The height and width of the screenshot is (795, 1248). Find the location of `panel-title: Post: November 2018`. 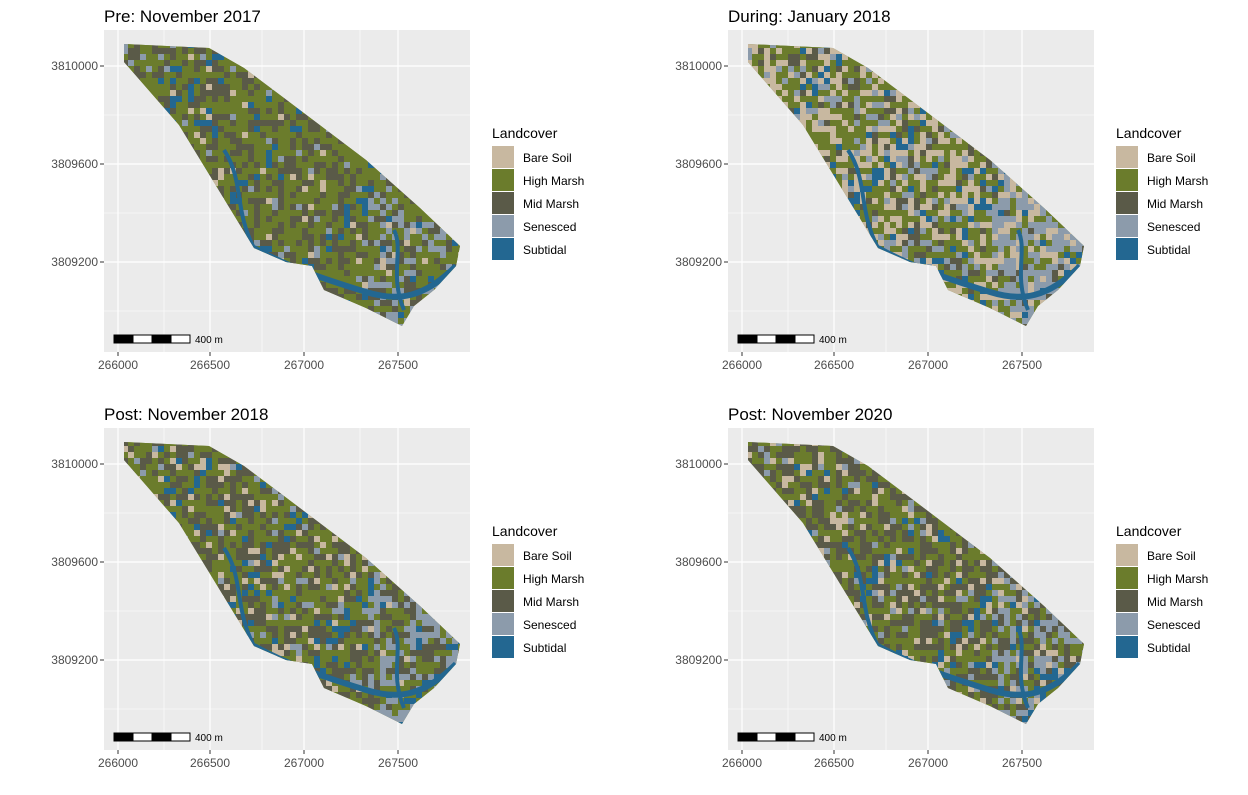

panel-title: Post: November 2018 is located at coordinates (186, 414).